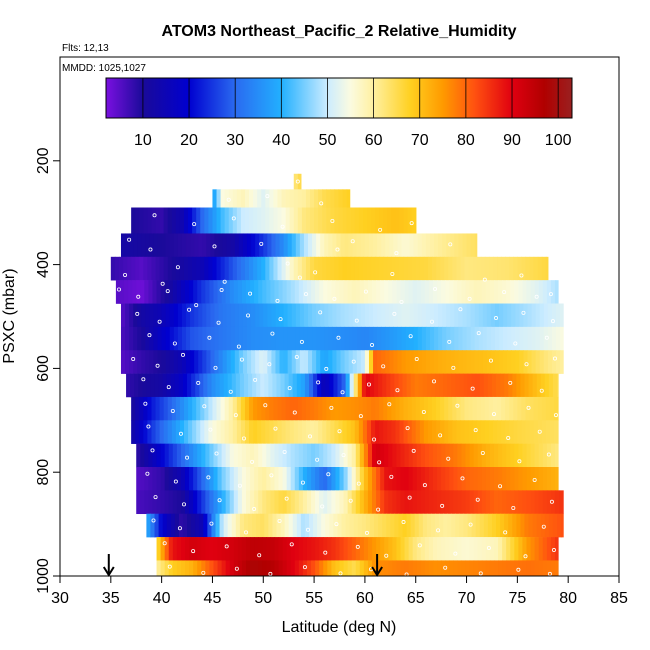 This screenshot has width=650, height=650. Describe the element at coordinates (339, 627) in the screenshot. I see `x-axis-label: Latitude (deg N)` at that location.